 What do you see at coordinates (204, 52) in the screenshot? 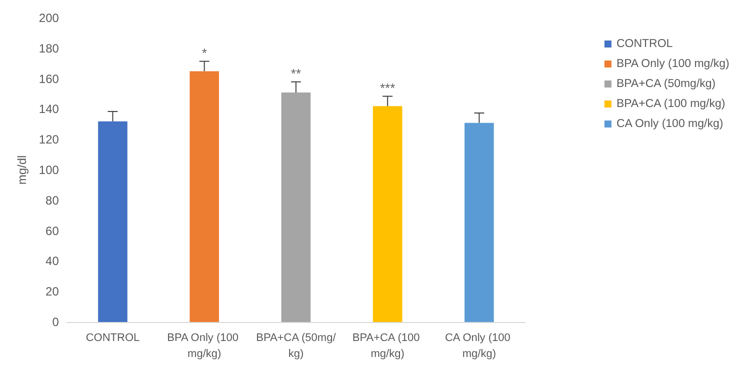
I see `annotation: *` at bounding box center [204, 52].